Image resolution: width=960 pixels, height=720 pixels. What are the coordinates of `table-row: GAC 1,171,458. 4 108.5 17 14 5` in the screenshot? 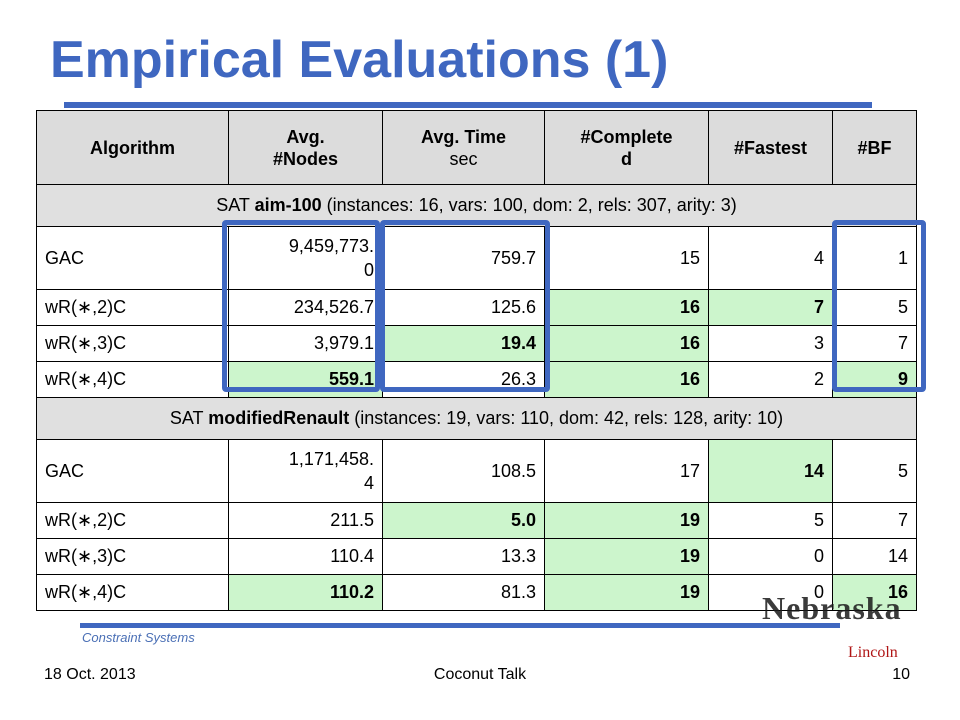 It's located at (476, 471).